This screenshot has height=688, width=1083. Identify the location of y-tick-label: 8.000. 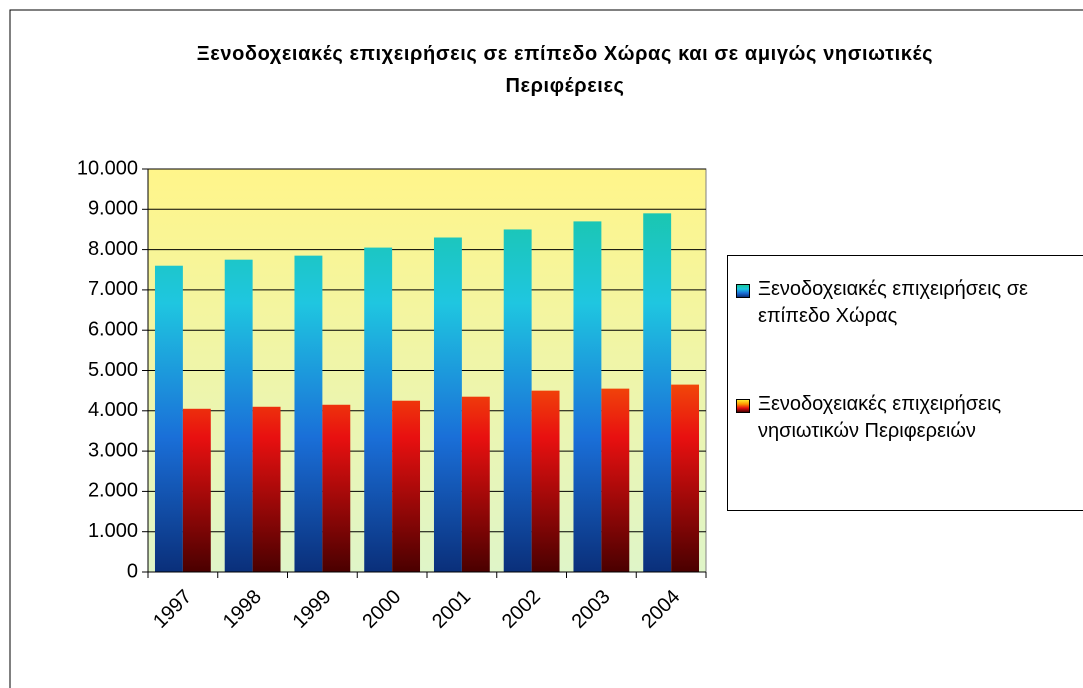
(113, 249).